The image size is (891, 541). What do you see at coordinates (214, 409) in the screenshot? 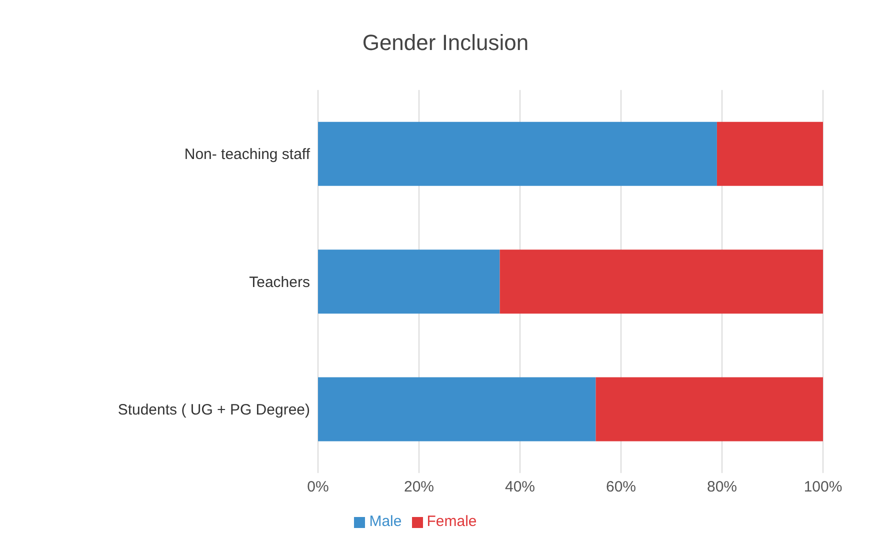
I see `y-tick-label: Students ( UG + PG Degree)` at bounding box center [214, 409].